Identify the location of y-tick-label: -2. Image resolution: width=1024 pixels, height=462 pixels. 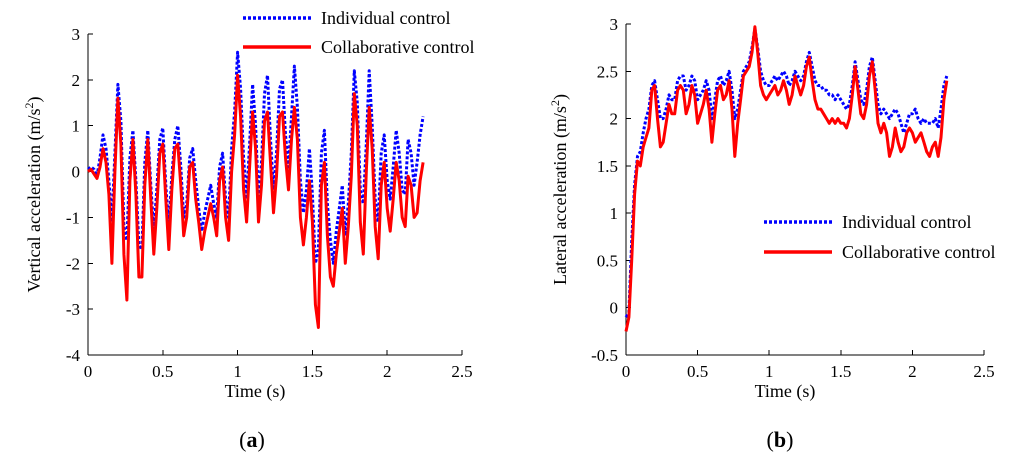
(73, 263).